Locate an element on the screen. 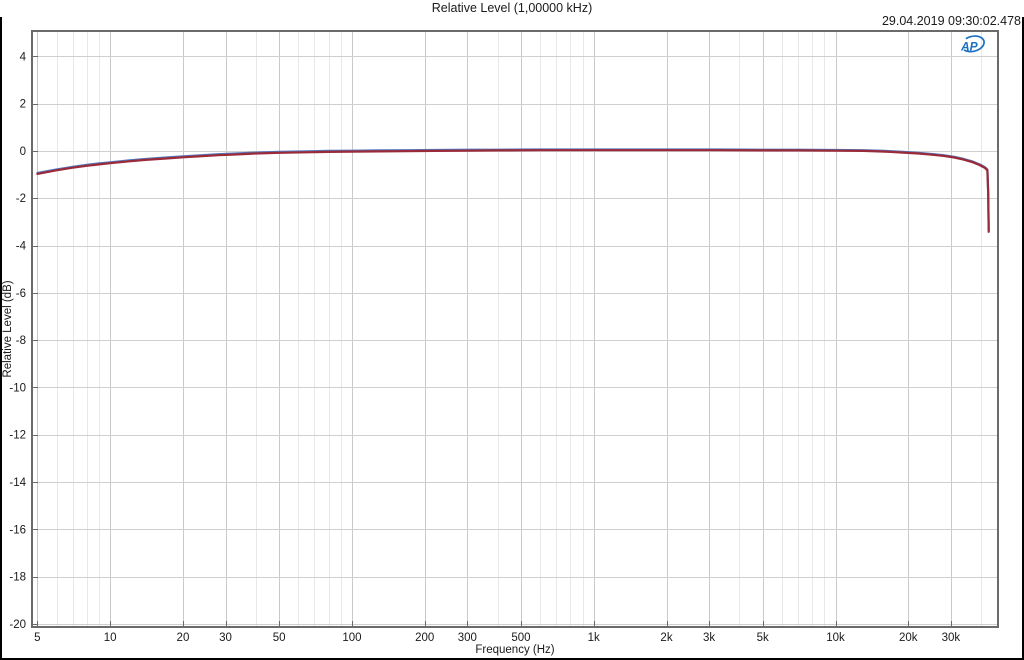 The height and width of the screenshot is (660, 1024). x-tick-label: 5 is located at coordinates (37, 638).